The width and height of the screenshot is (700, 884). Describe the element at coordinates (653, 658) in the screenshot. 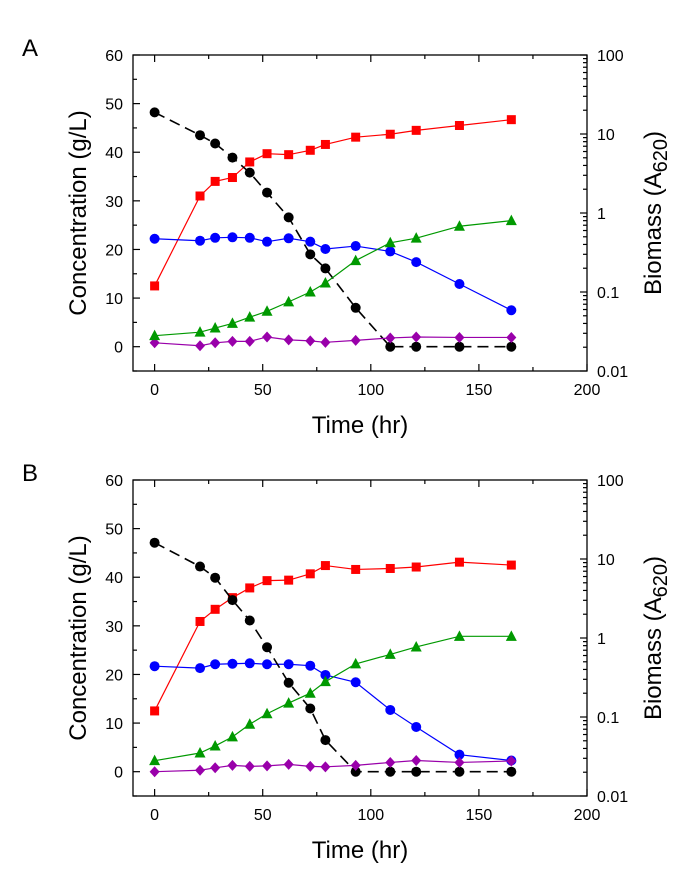

I see `y2-axis-title-main: Biomass (A` at that location.